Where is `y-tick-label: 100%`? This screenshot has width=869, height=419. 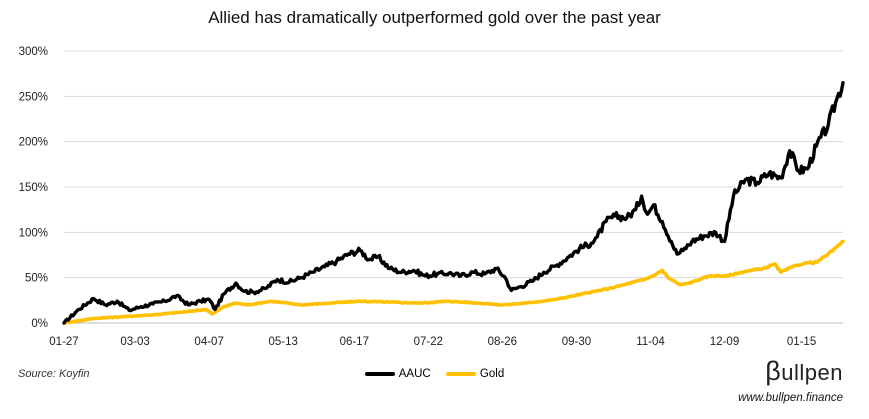
y-tick-label: 100% is located at coordinates (33, 233).